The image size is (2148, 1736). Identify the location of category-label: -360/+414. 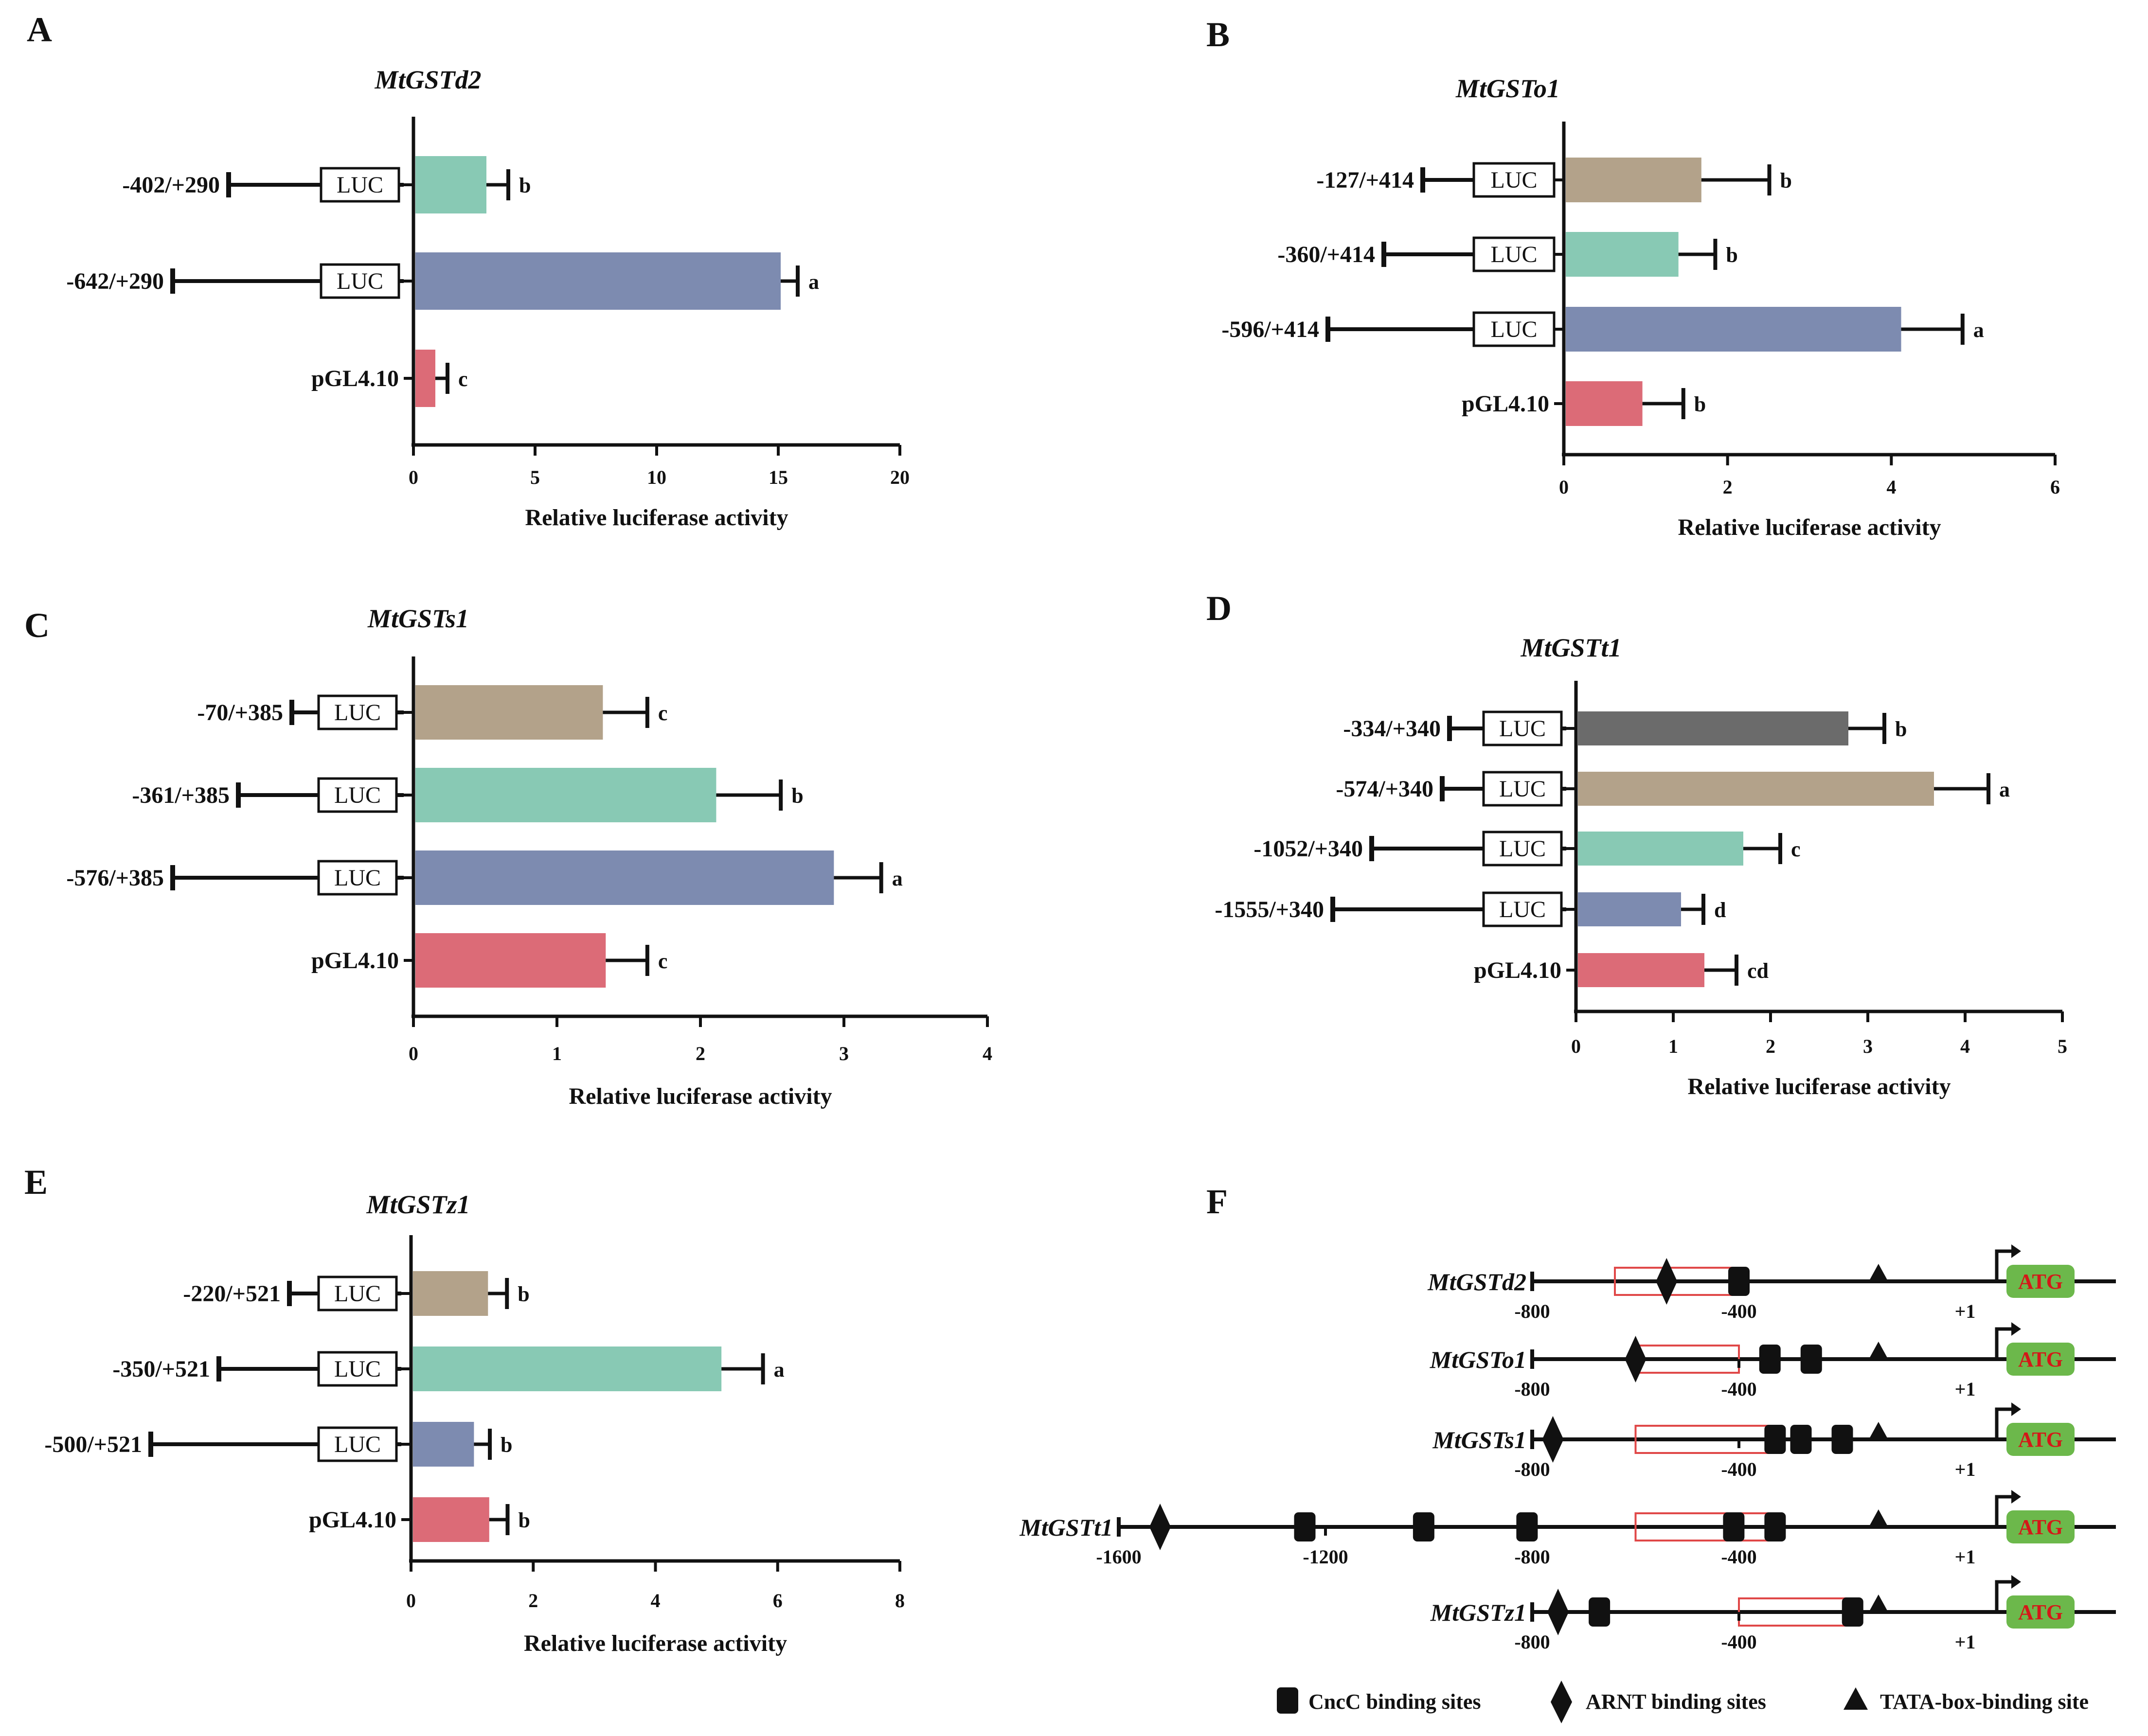
(1326, 254).